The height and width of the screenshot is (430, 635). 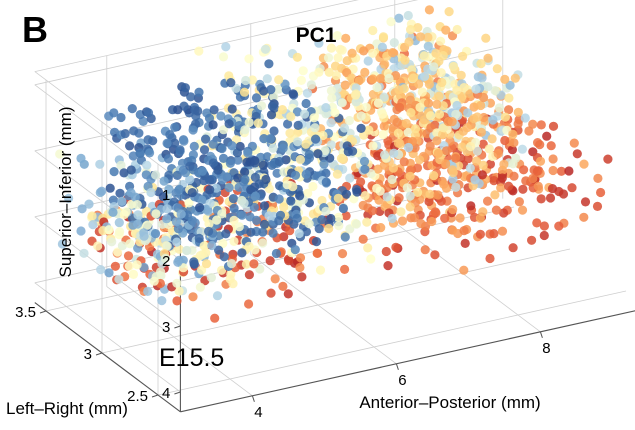 What do you see at coordinates (25, 312) in the screenshot?
I see `y-tick-label: 3.5` at bounding box center [25, 312].